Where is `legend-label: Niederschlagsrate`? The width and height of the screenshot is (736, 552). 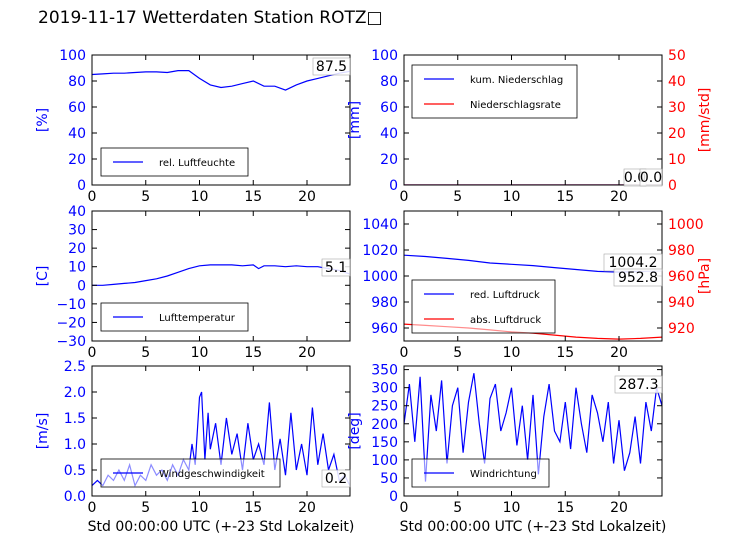
legend-label: Niederschlagsrate is located at coordinates (515, 105).